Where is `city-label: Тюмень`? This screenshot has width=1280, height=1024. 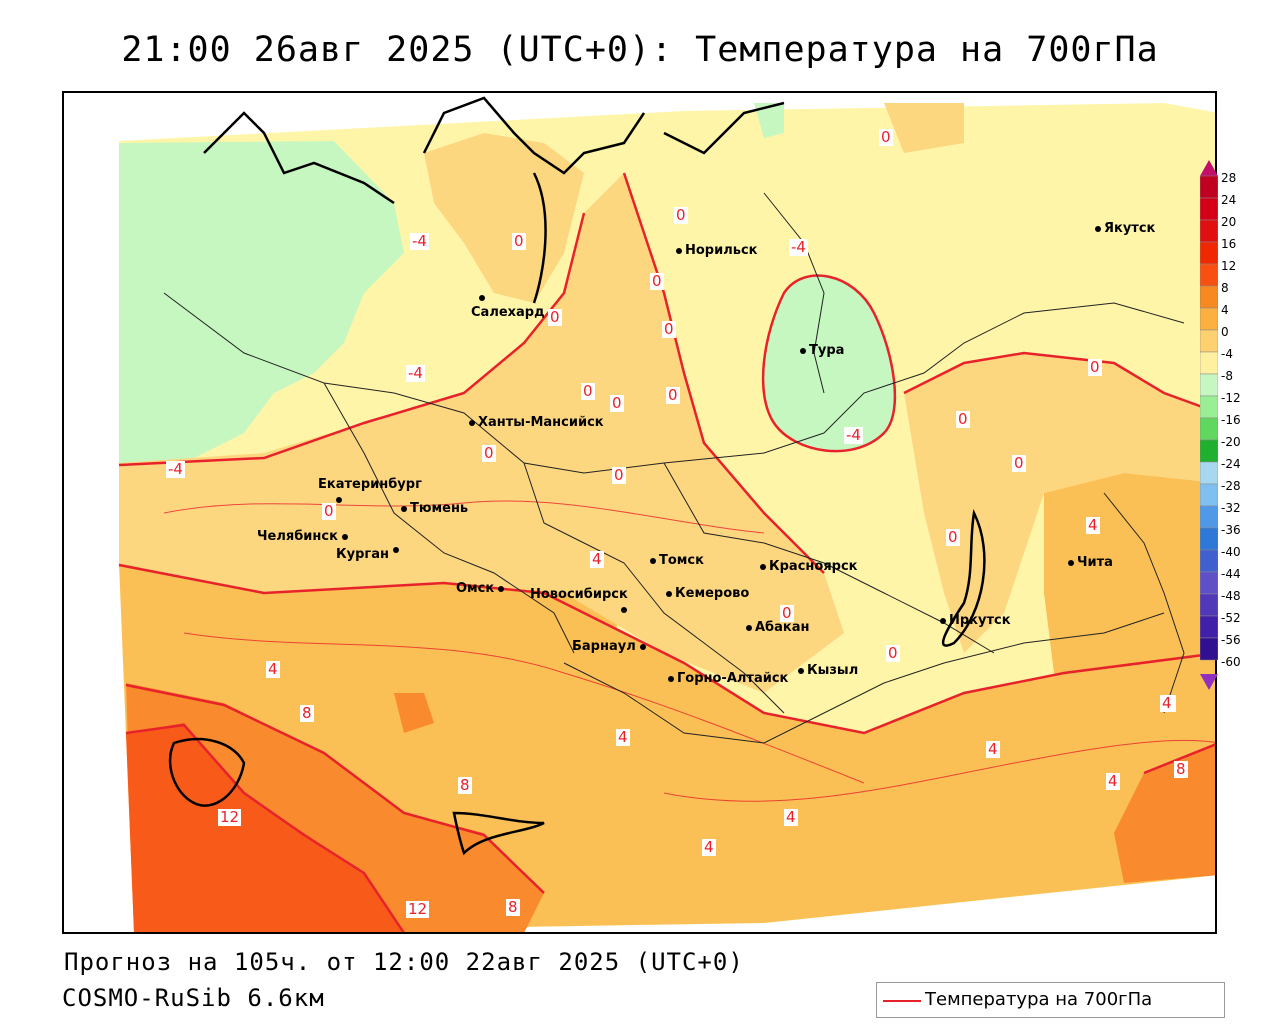 city-label: Тюмень is located at coordinates (439, 508).